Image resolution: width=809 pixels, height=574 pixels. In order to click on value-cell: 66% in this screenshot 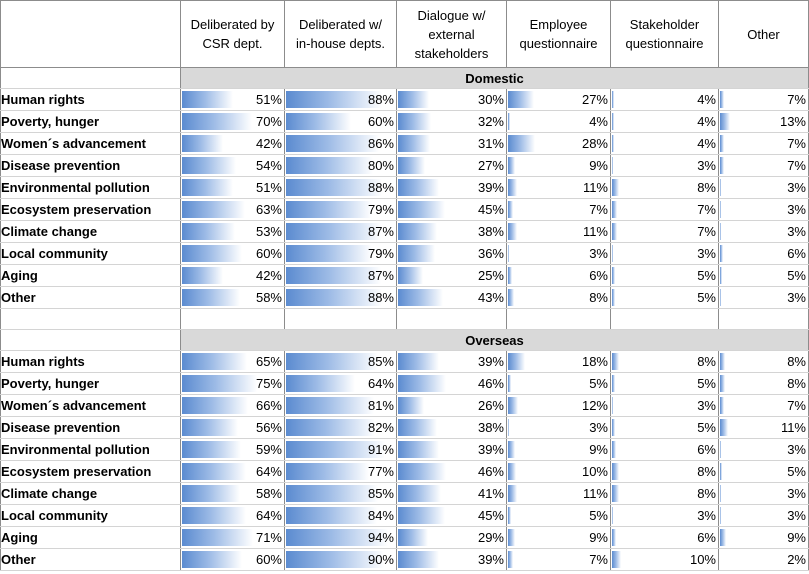, I will do `click(232, 405)`.